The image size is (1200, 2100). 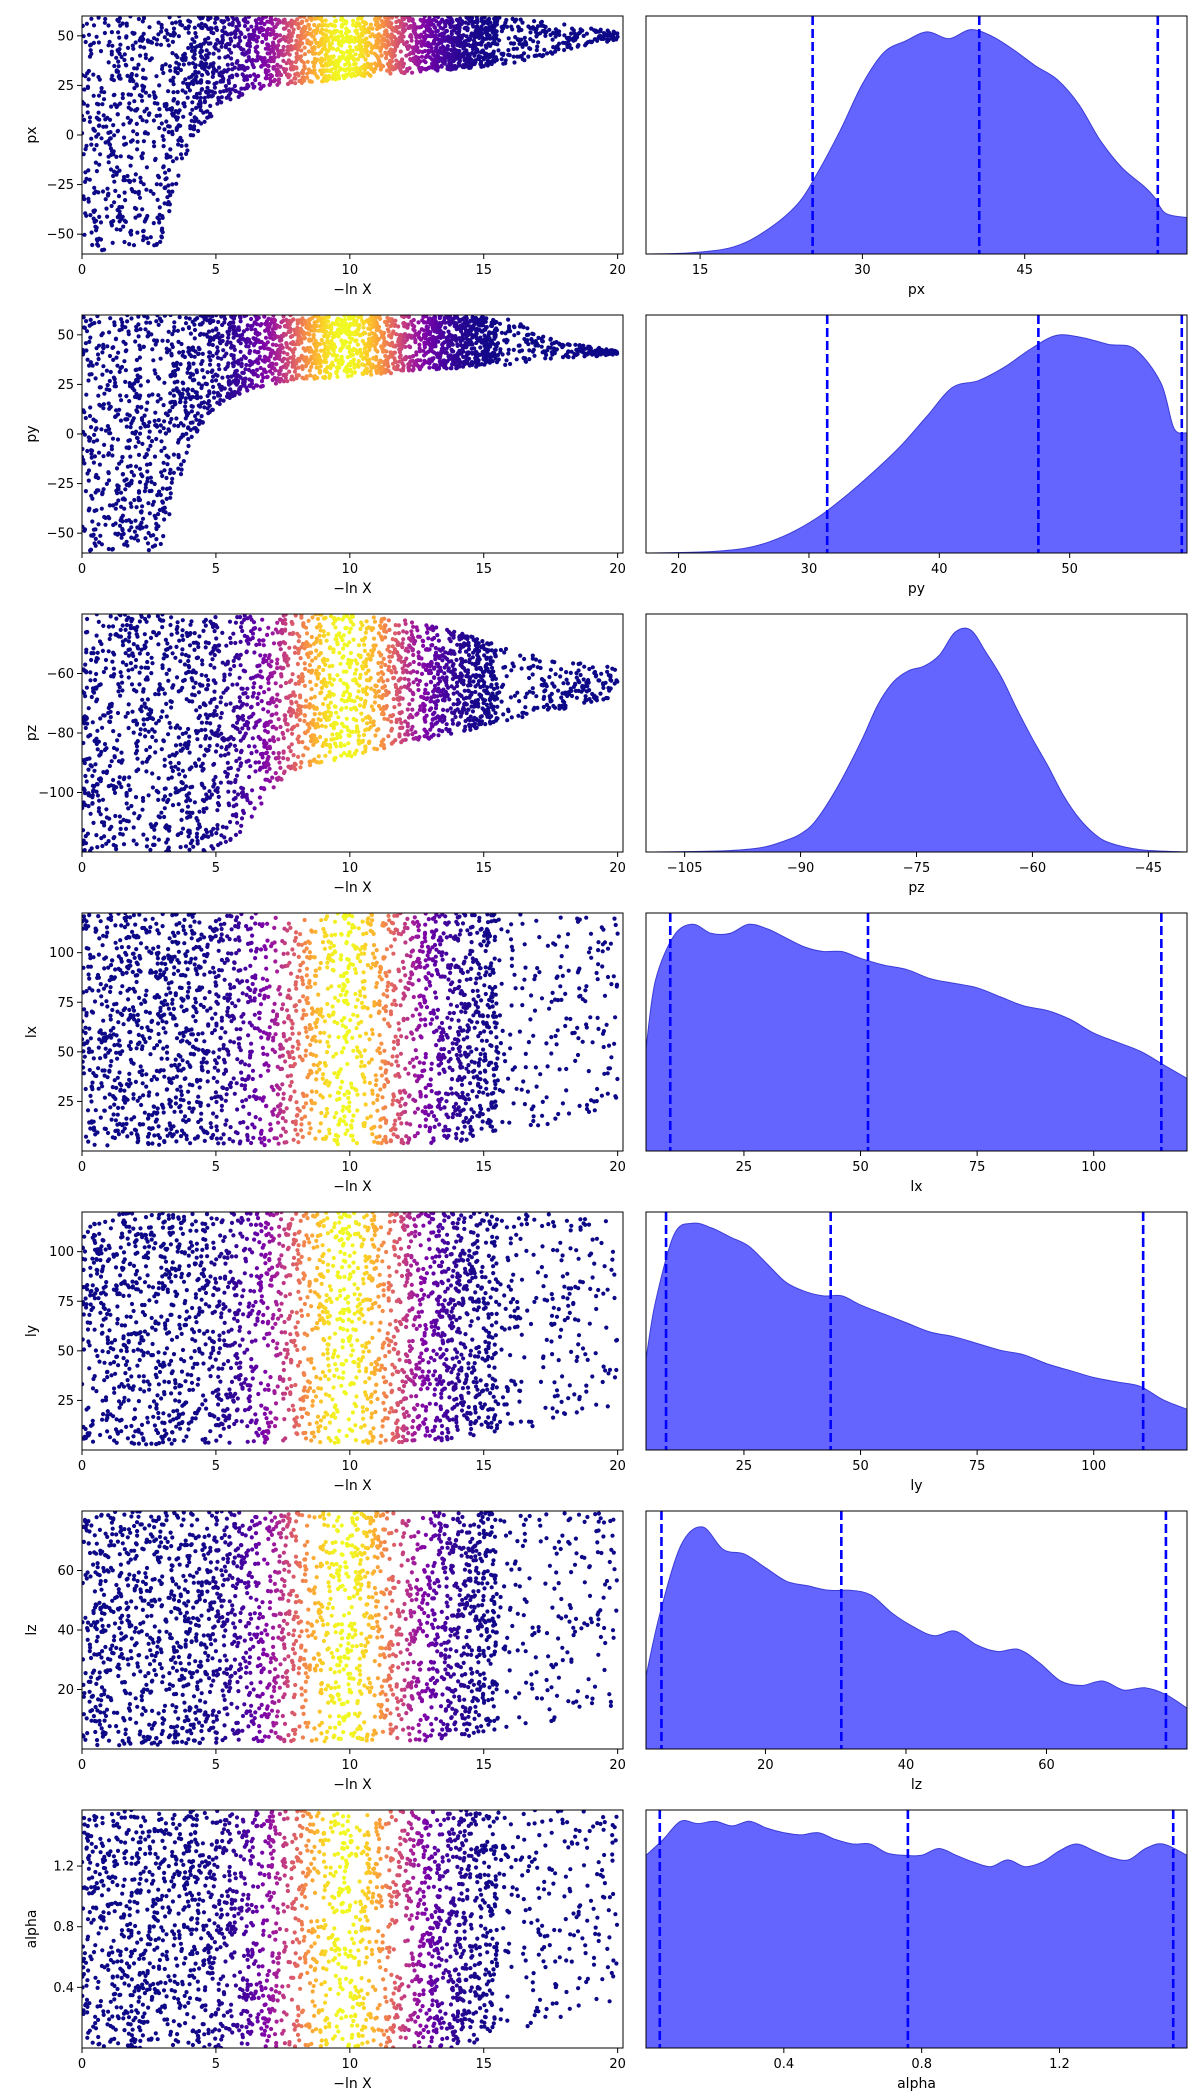 What do you see at coordinates (65, 36) in the screenshot?
I see `trace-px-ytick-label: 50` at bounding box center [65, 36].